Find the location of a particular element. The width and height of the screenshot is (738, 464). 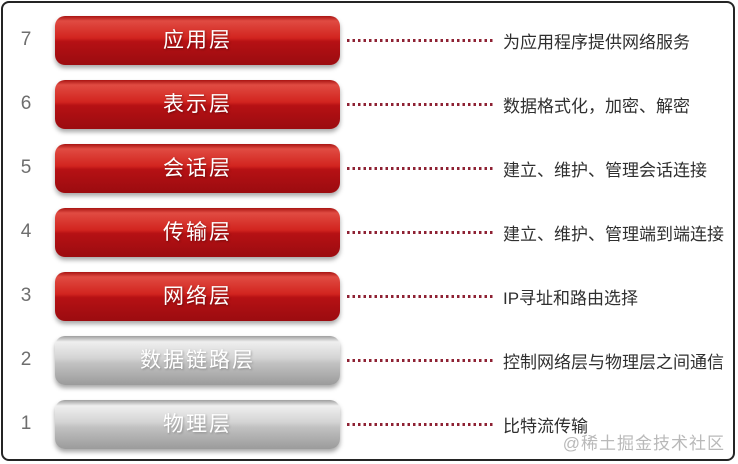

layer-row: 4 传输层 建立、维护、管理端到端连接 is located at coordinates (368, 232).